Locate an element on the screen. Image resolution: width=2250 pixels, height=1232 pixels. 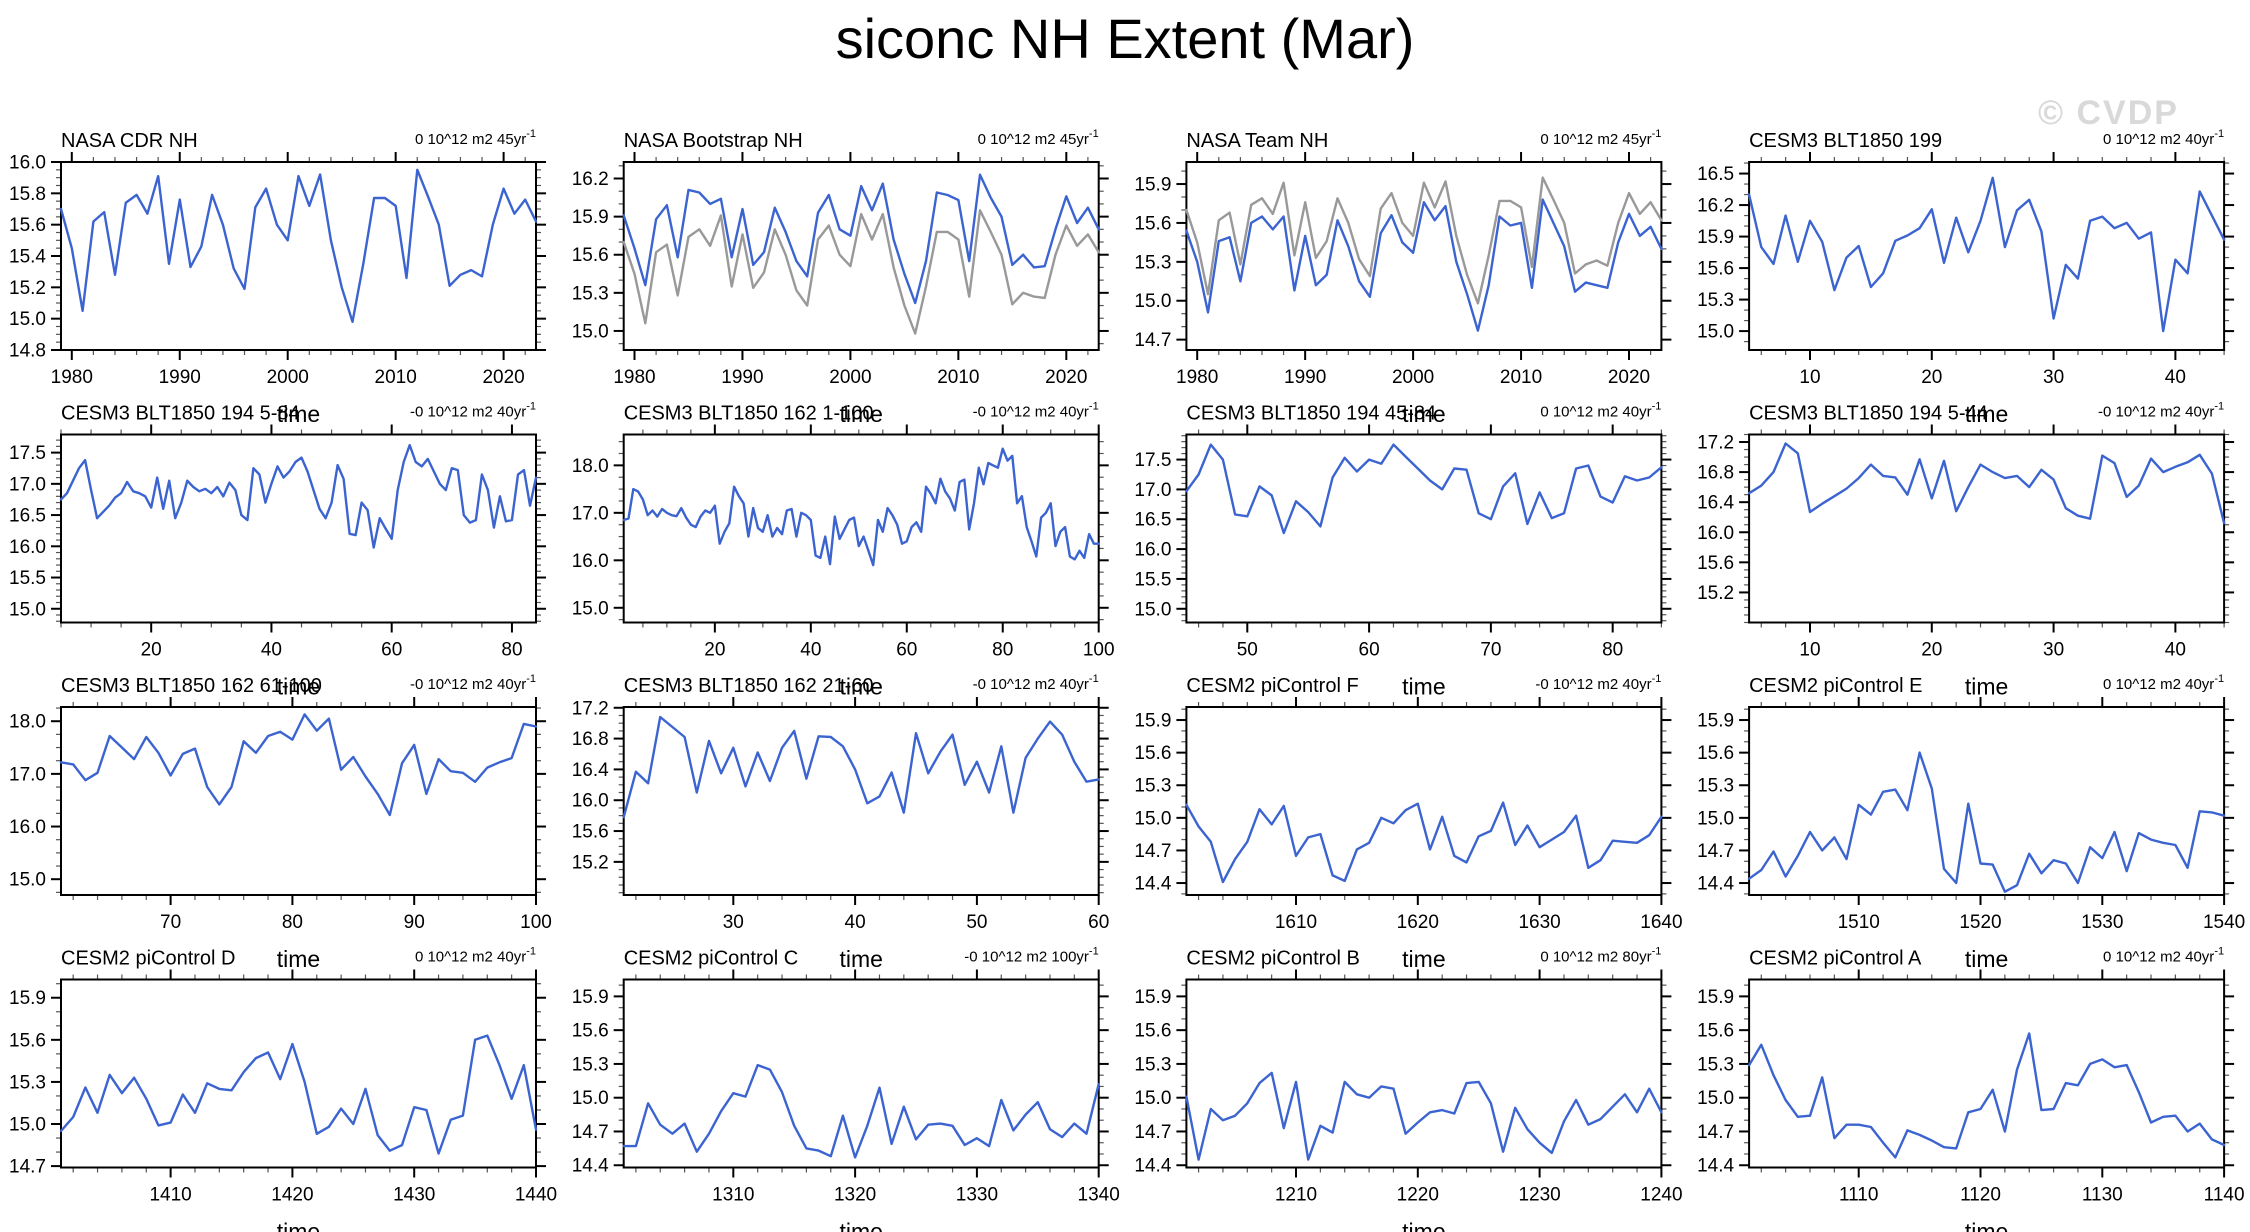
panel-title: CESM3 BLT1850 162 21-60 is located at coordinates (749, 686).